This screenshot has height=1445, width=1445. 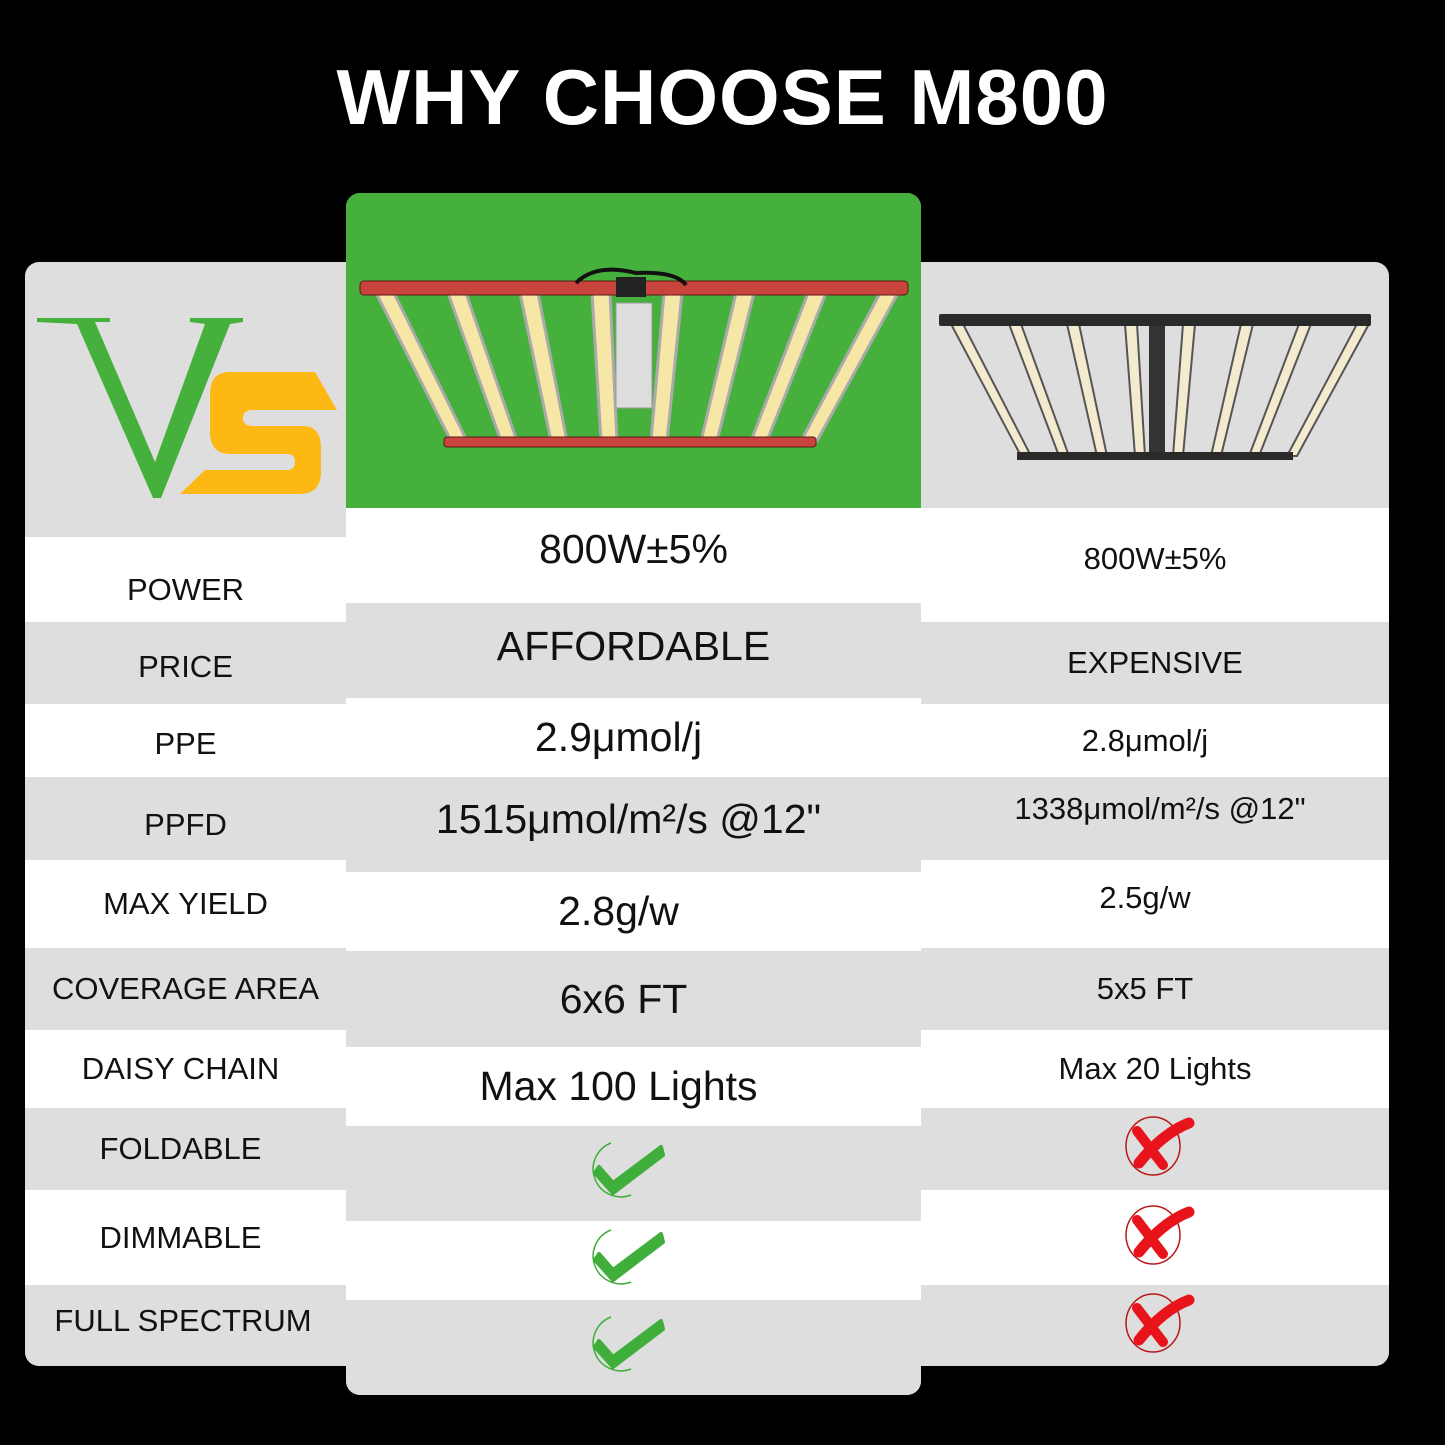 I want to click on m800-ppfd: 1515μmol/m²/s @12", so click(x=633, y=824).